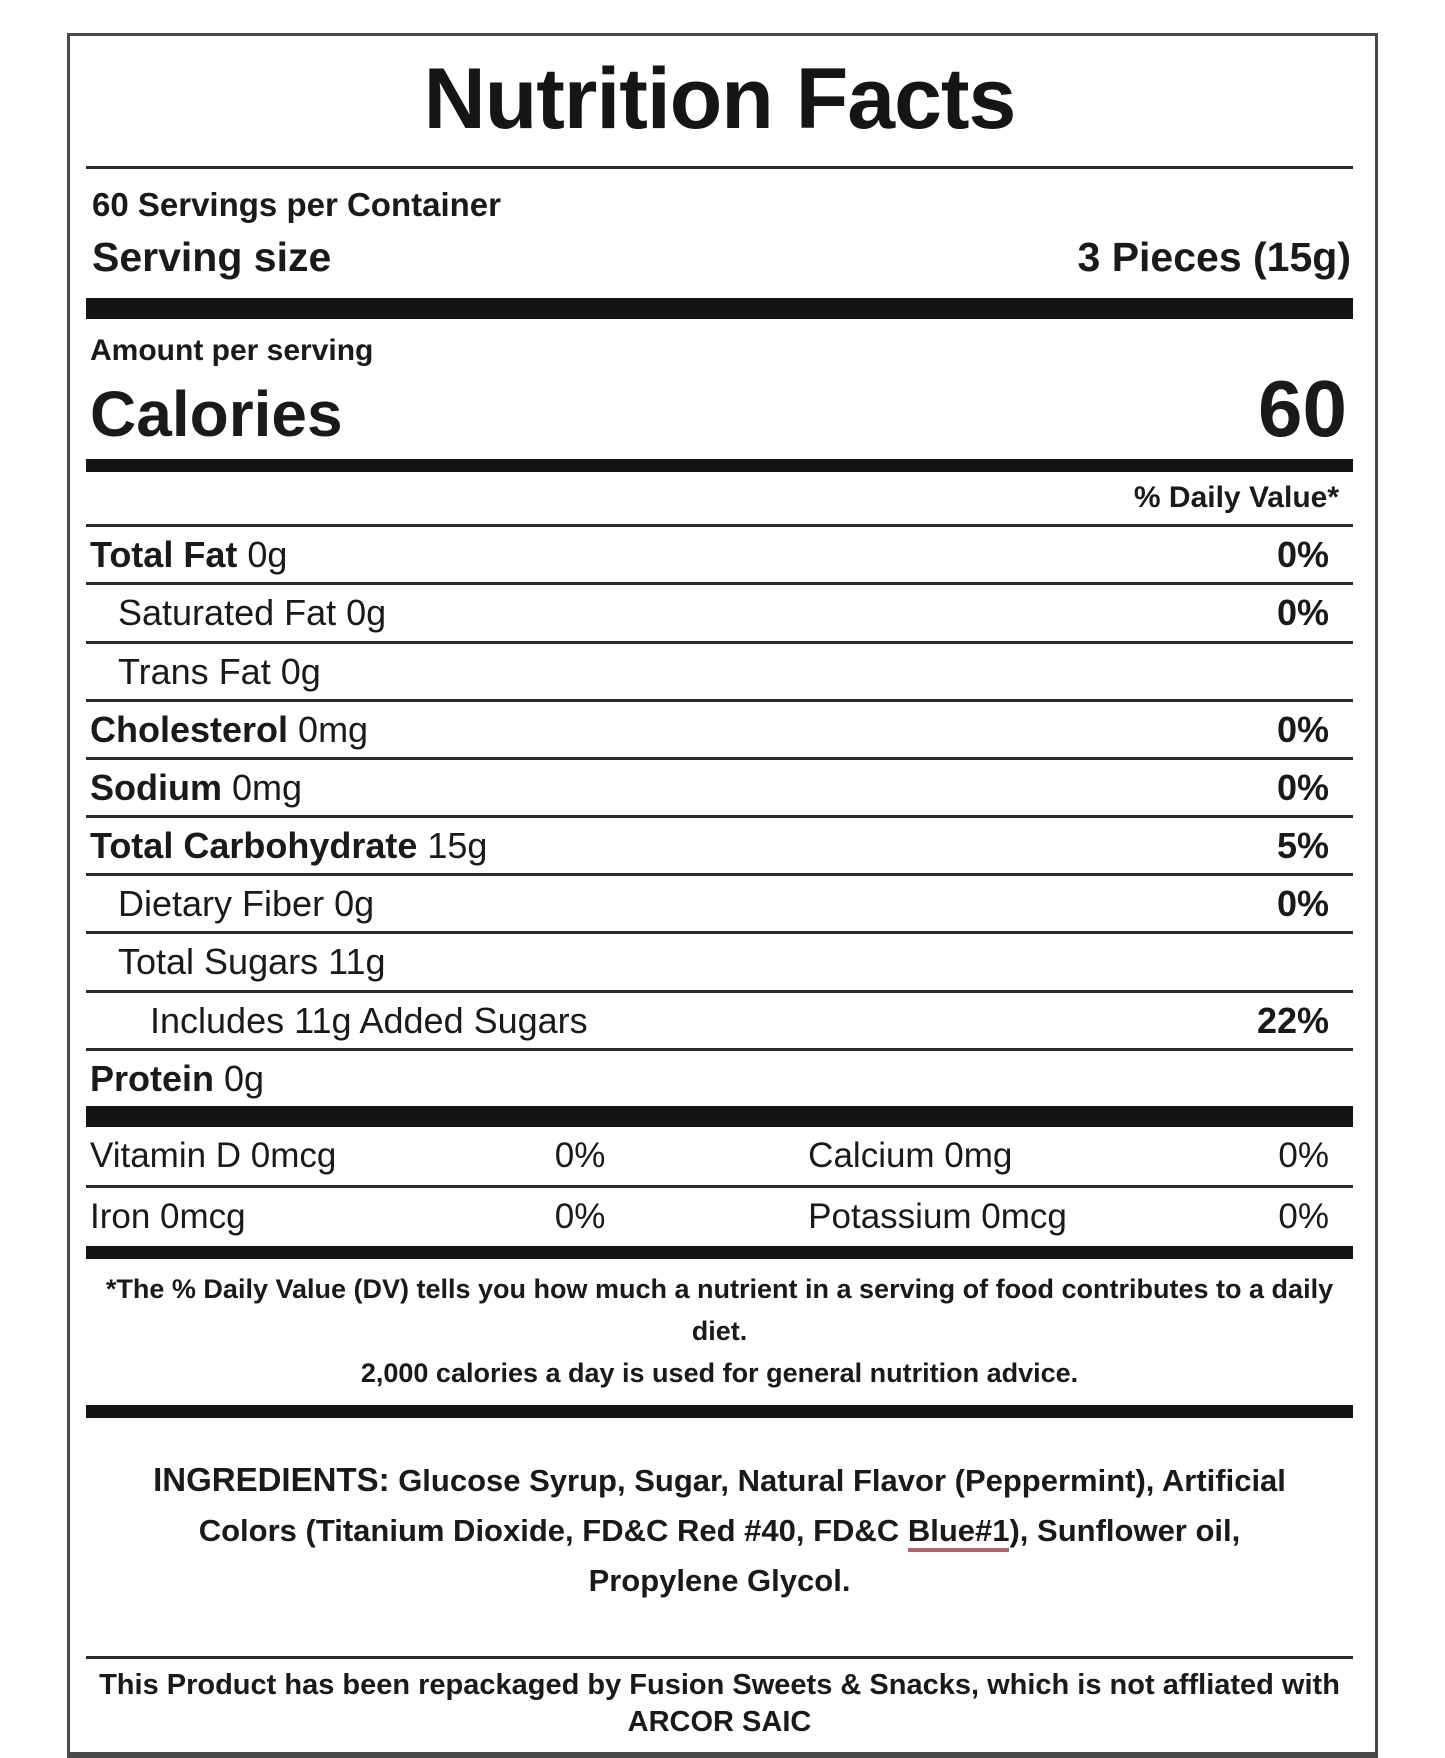  Describe the element at coordinates (719, 614) in the screenshot. I see `nutrient-row-saturated-fat: Saturated Fat 0g 0%` at that location.